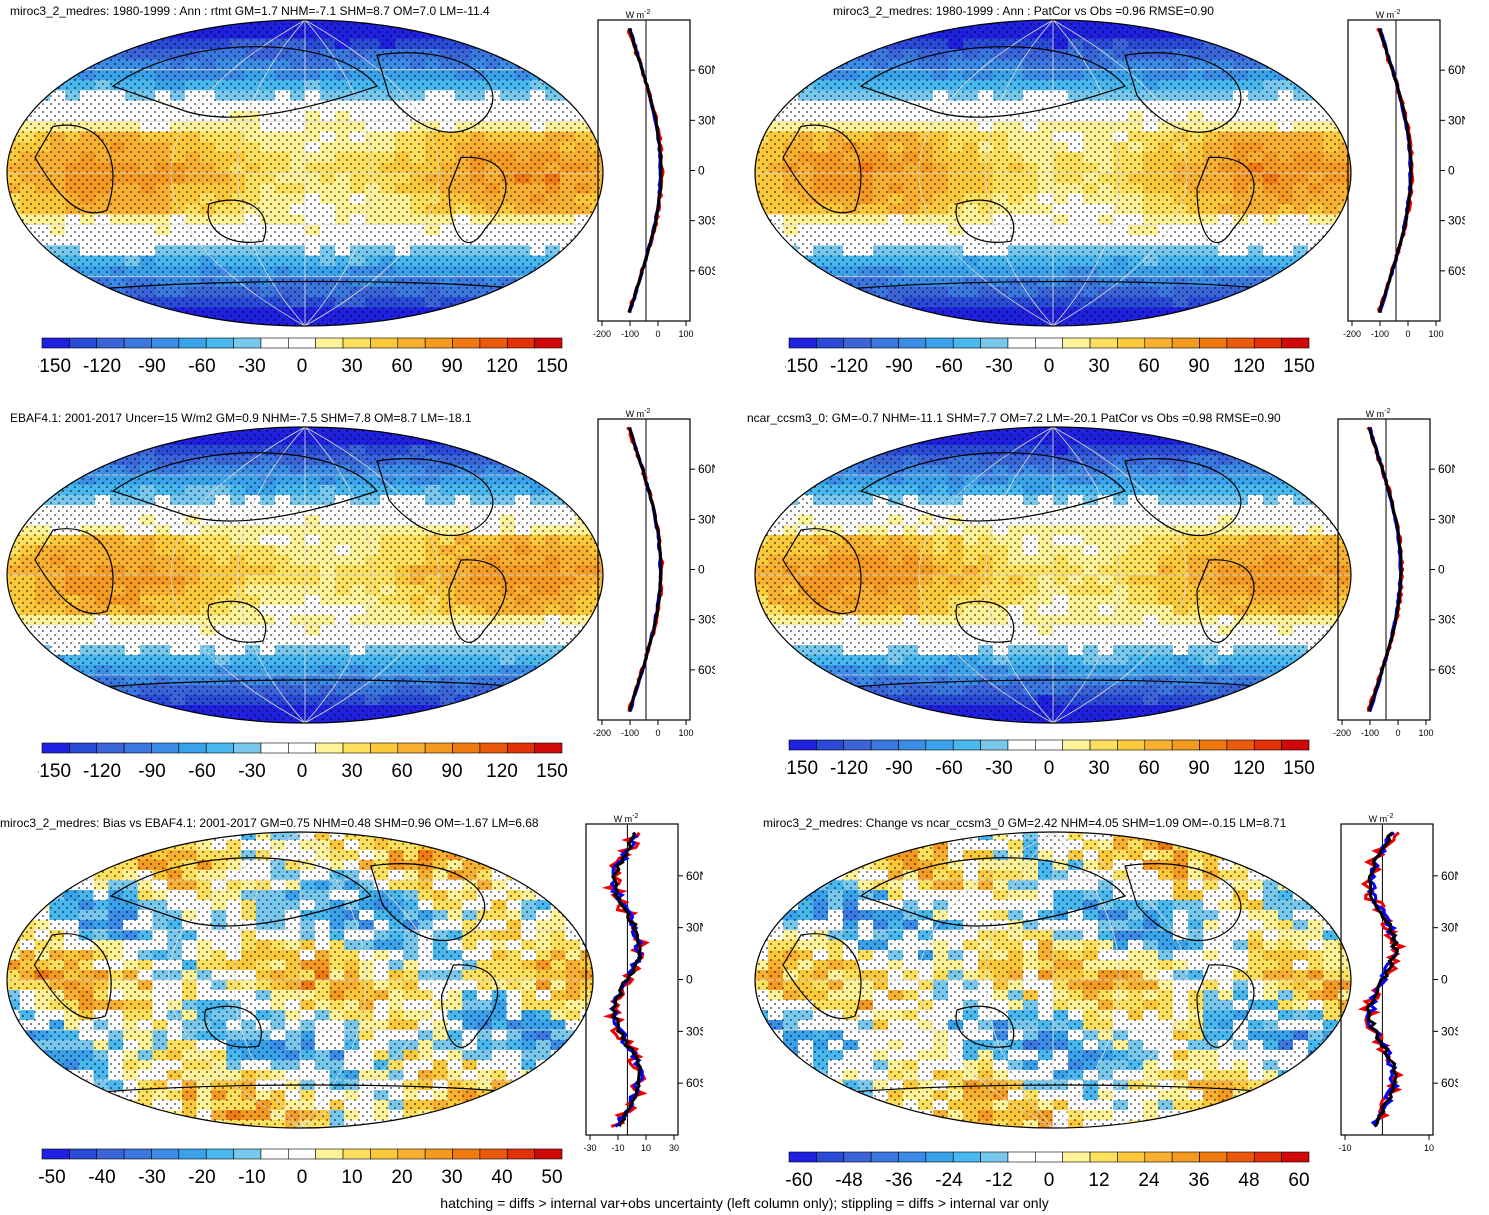 The width and height of the screenshot is (1489, 1215). I want to click on colorbar-tick-label: -40, so click(101, 1177).